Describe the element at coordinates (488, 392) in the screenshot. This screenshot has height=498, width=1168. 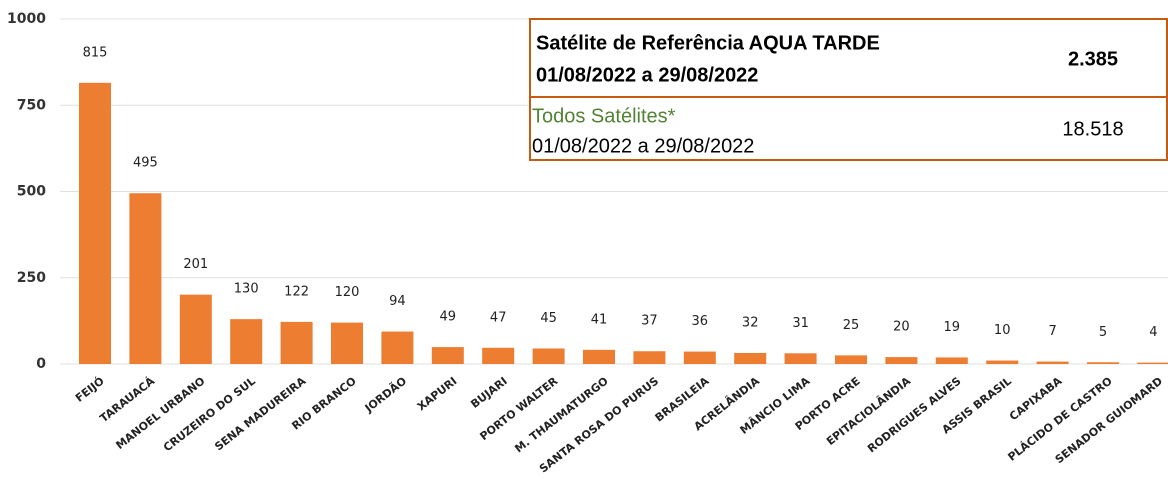
I see `x-tick-label: BUJARI` at that location.